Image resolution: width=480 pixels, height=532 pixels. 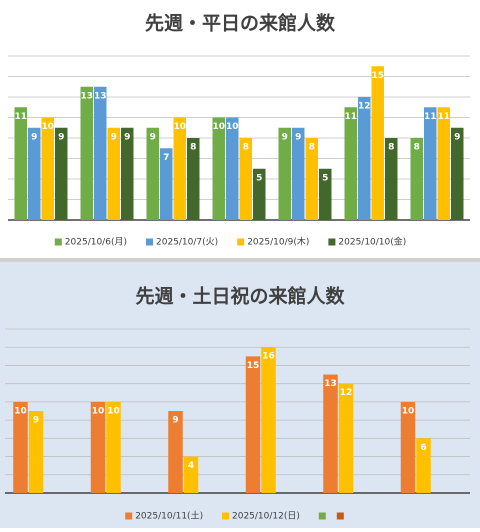 What do you see at coordinates (187, 242) in the screenshot?
I see `legend-label: 2025/10/7(火)` at bounding box center [187, 242].